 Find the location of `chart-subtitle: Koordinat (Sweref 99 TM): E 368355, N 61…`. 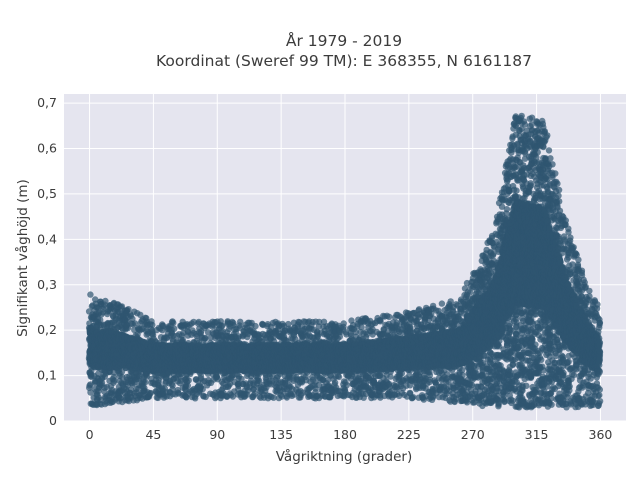

chart-subtitle: Koordinat (Sweref 99 TM): E 368355, N 61… is located at coordinates (344, 61).